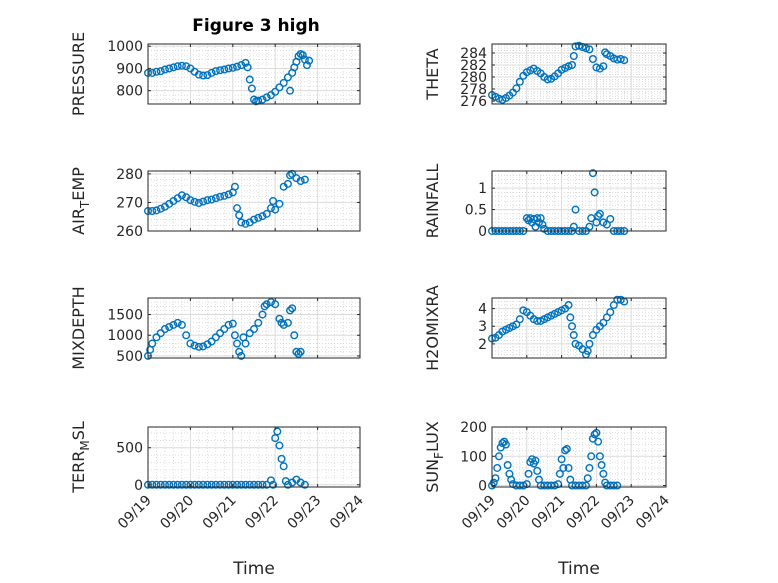 The height and width of the screenshot is (583, 778). I want to click on y-axis-label: MIXDEPTH, so click(78, 327).